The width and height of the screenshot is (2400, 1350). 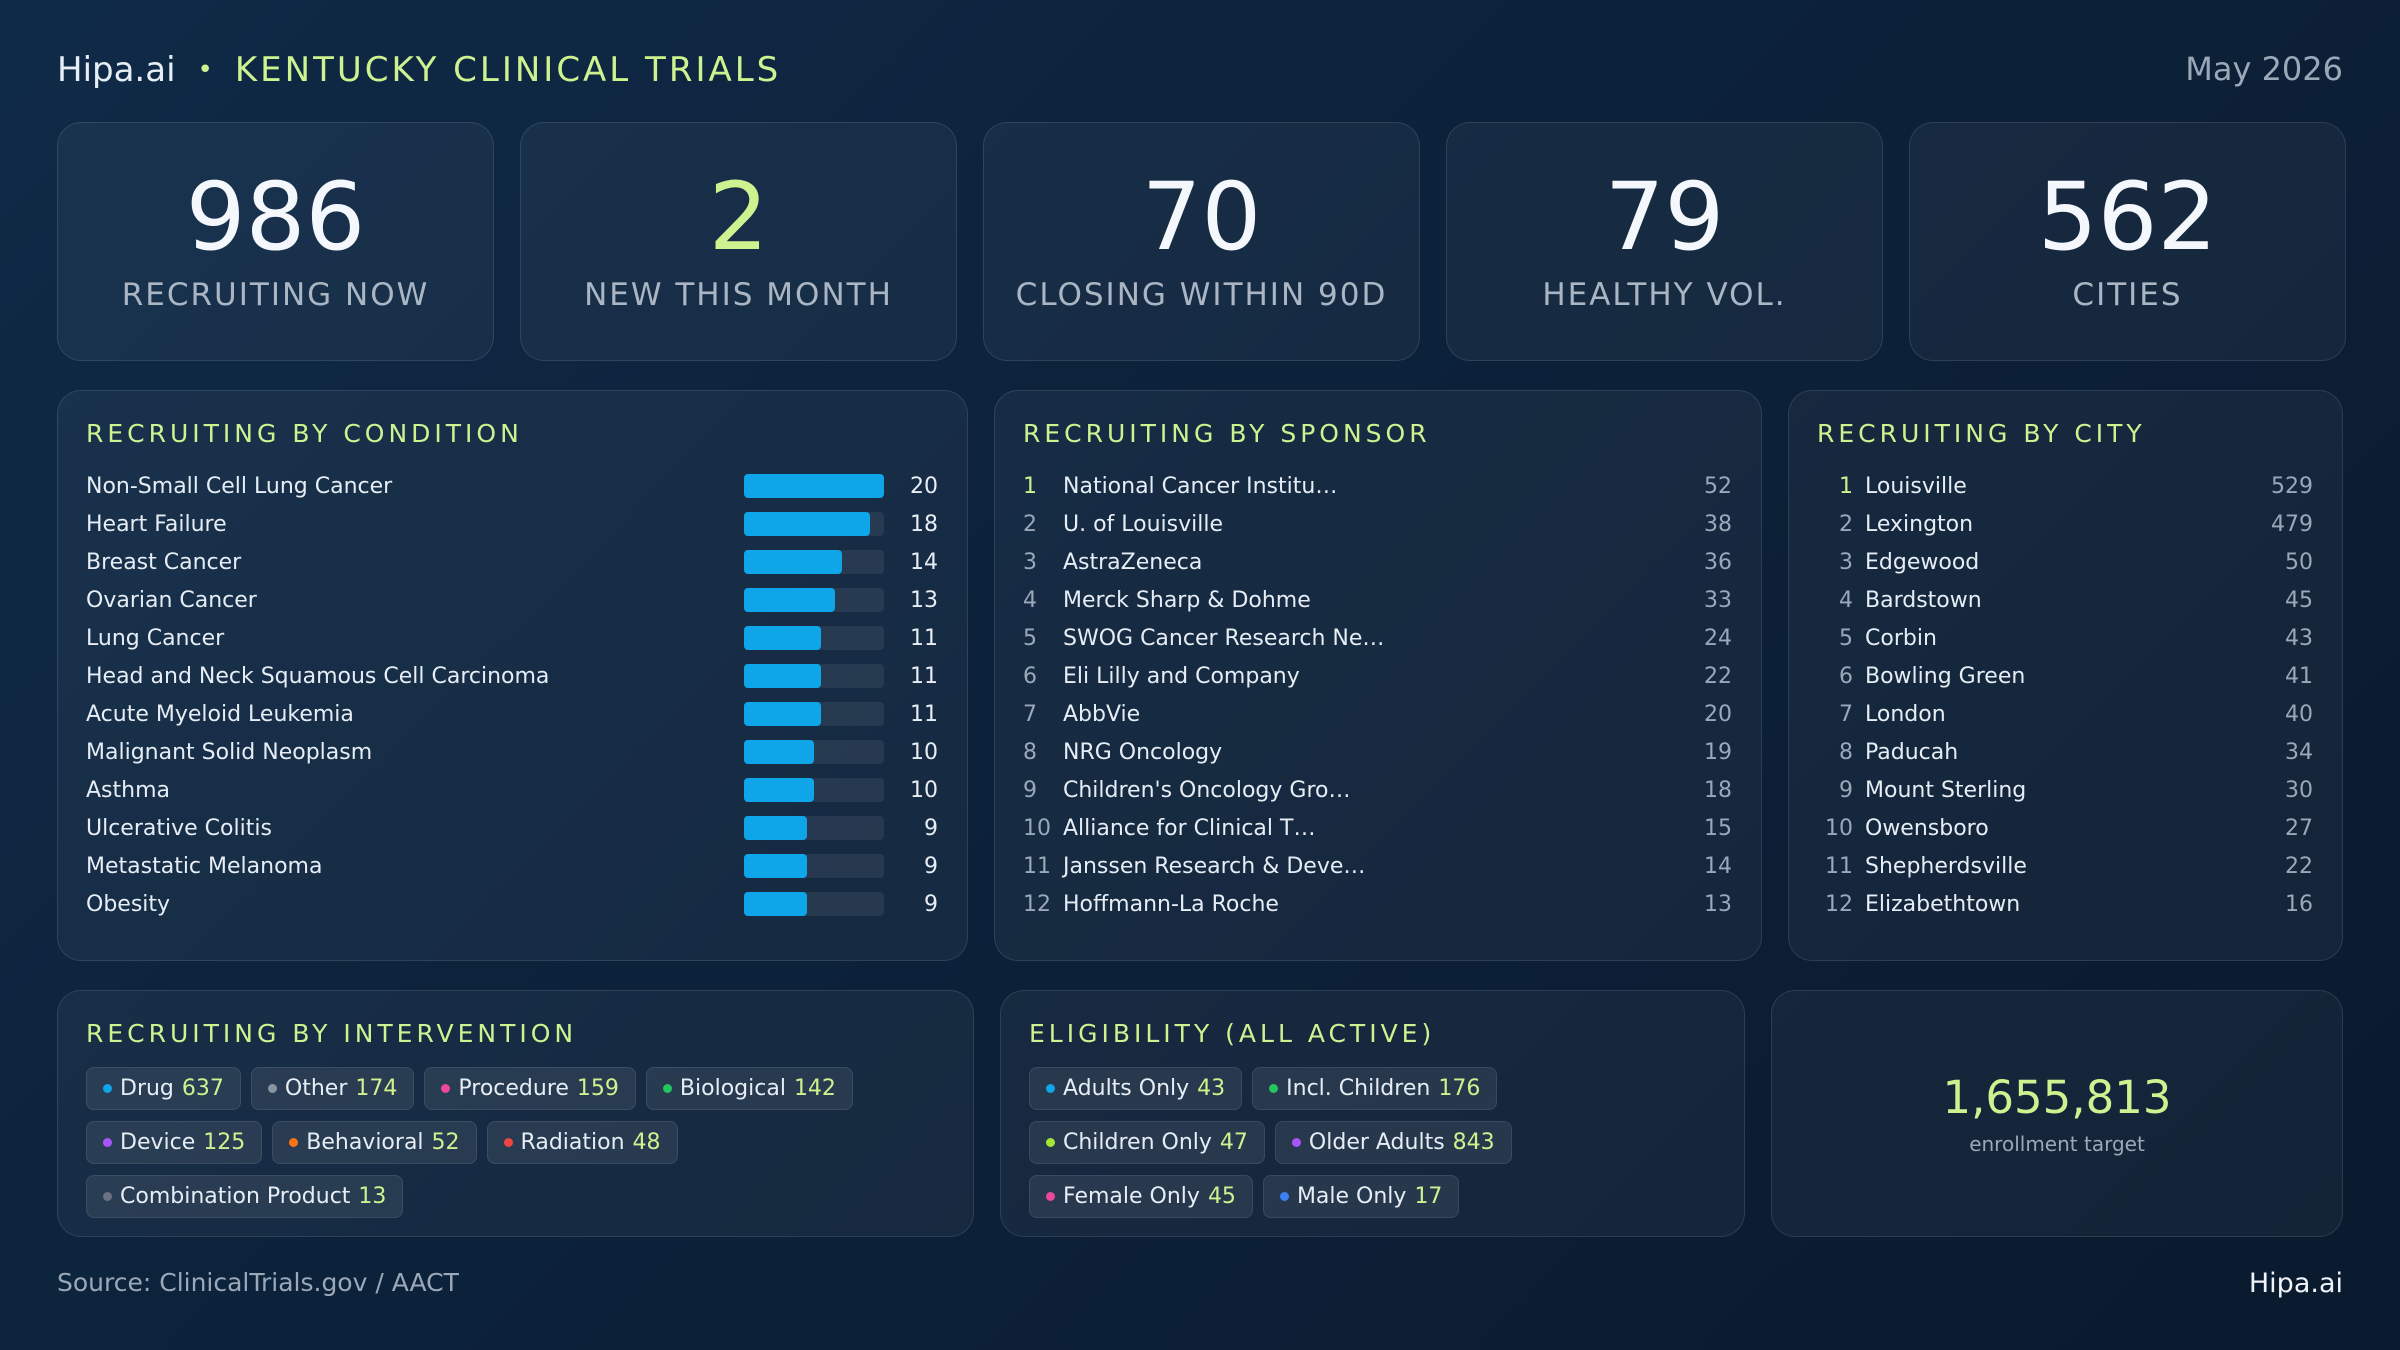 What do you see at coordinates (1459, 1088) in the screenshot?
I see `chip-count: 176` at bounding box center [1459, 1088].